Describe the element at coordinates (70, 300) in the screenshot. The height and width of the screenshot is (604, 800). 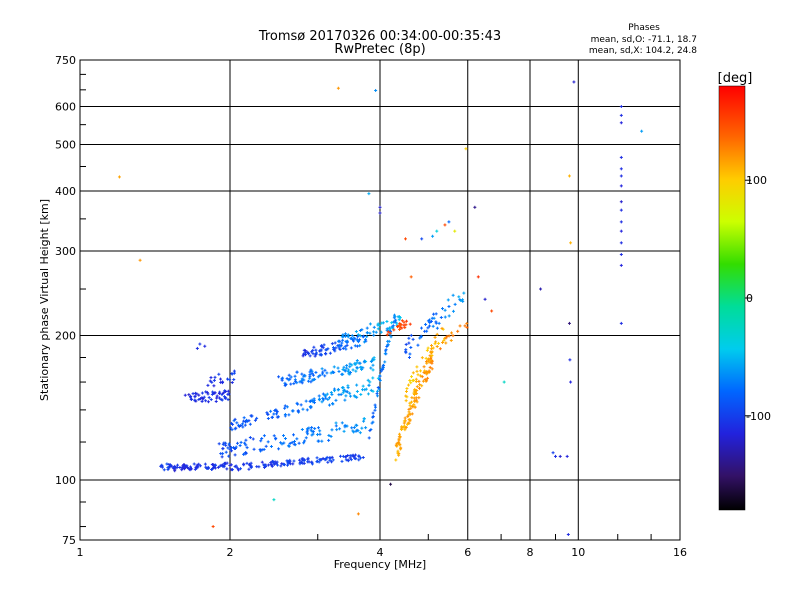
I see `y-axis-ticks: 75 100 200 300 400 500 600 750` at that location.